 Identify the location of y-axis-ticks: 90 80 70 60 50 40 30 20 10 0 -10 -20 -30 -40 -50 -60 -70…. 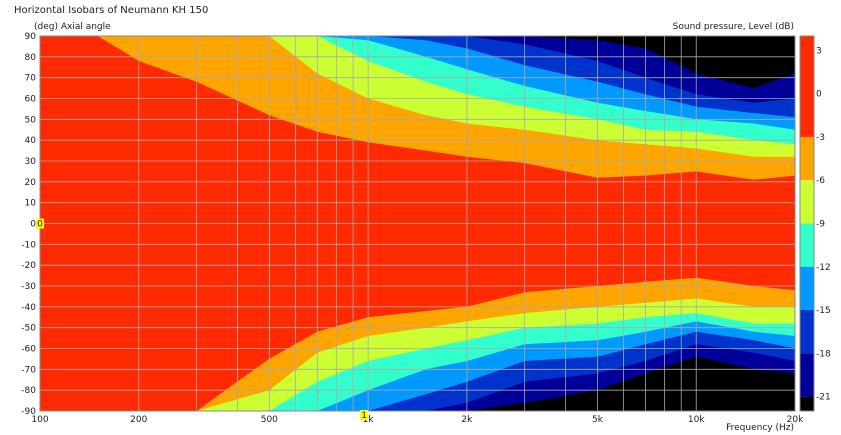
(28, 224).